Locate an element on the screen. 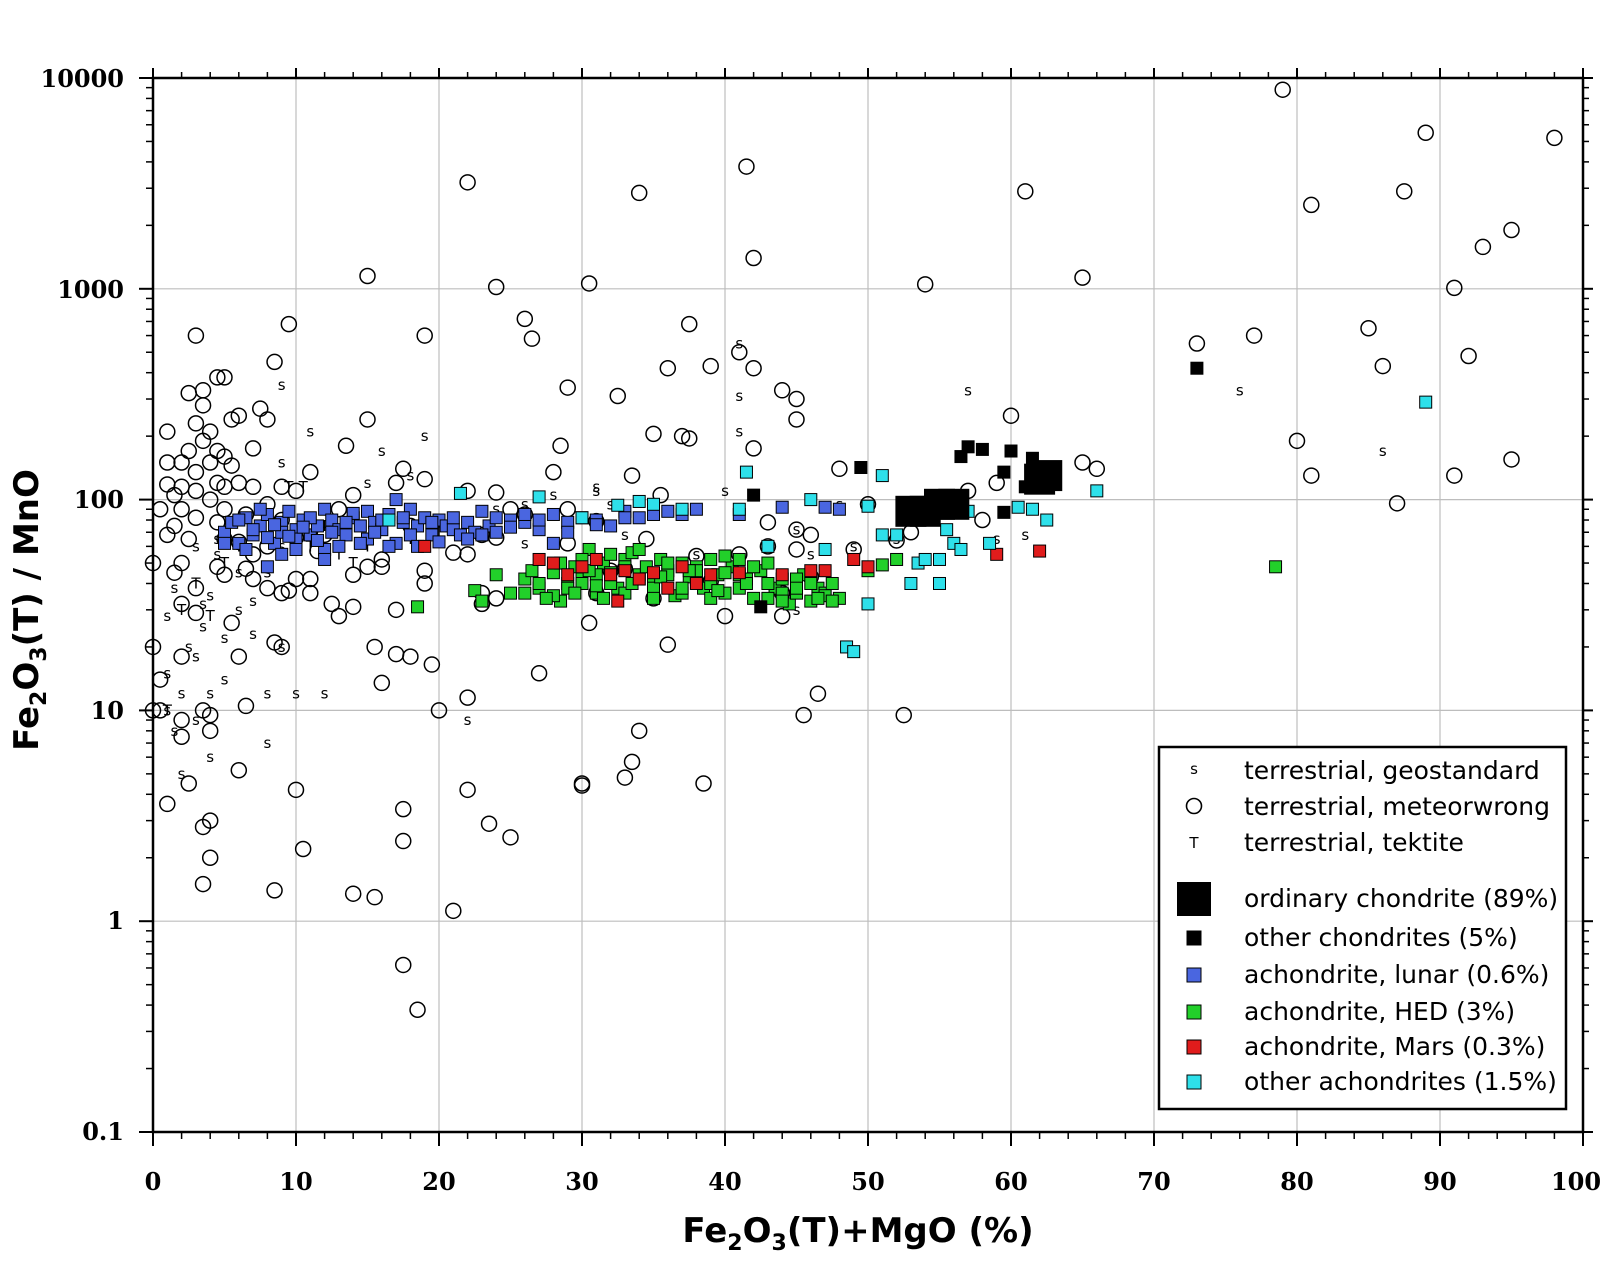 This screenshot has height=1263, width=1618. legend-label: achondrite, Mars (0.3%) is located at coordinates (1394, 1046).